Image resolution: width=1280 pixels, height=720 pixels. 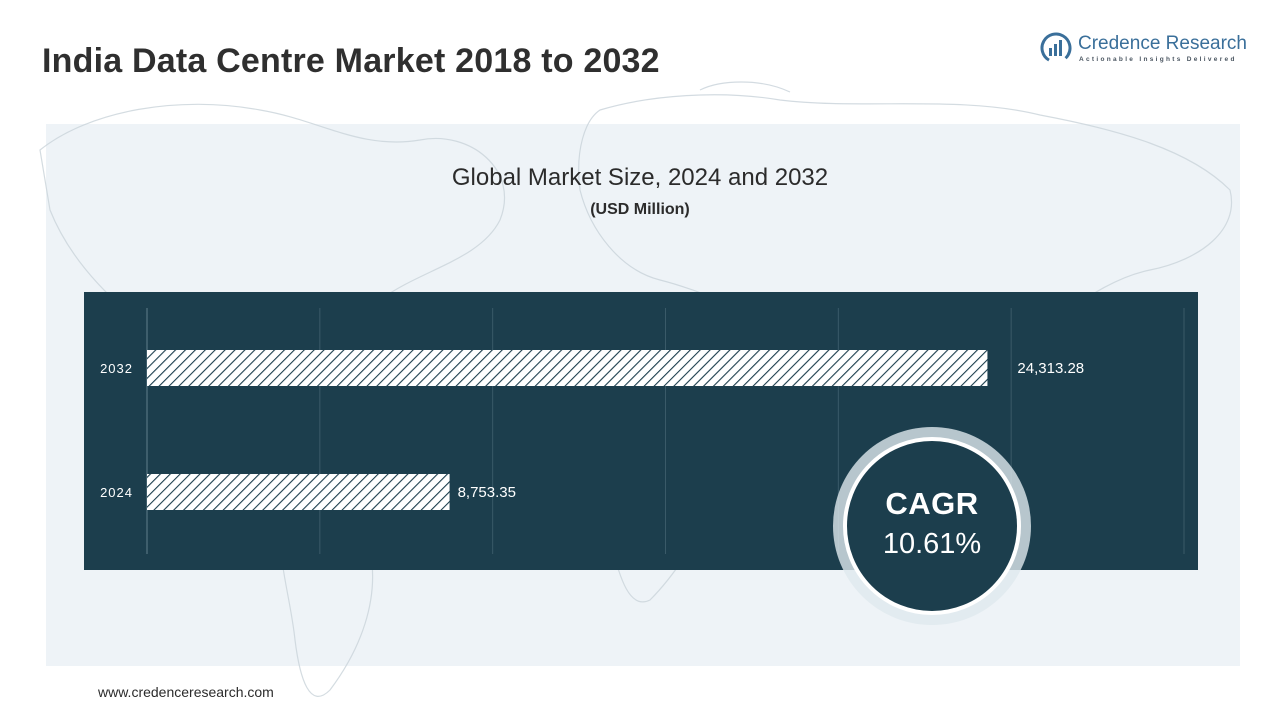 What do you see at coordinates (1056, 48) in the screenshot?
I see `credence-logo-icon` at bounding box center [1056, 48].